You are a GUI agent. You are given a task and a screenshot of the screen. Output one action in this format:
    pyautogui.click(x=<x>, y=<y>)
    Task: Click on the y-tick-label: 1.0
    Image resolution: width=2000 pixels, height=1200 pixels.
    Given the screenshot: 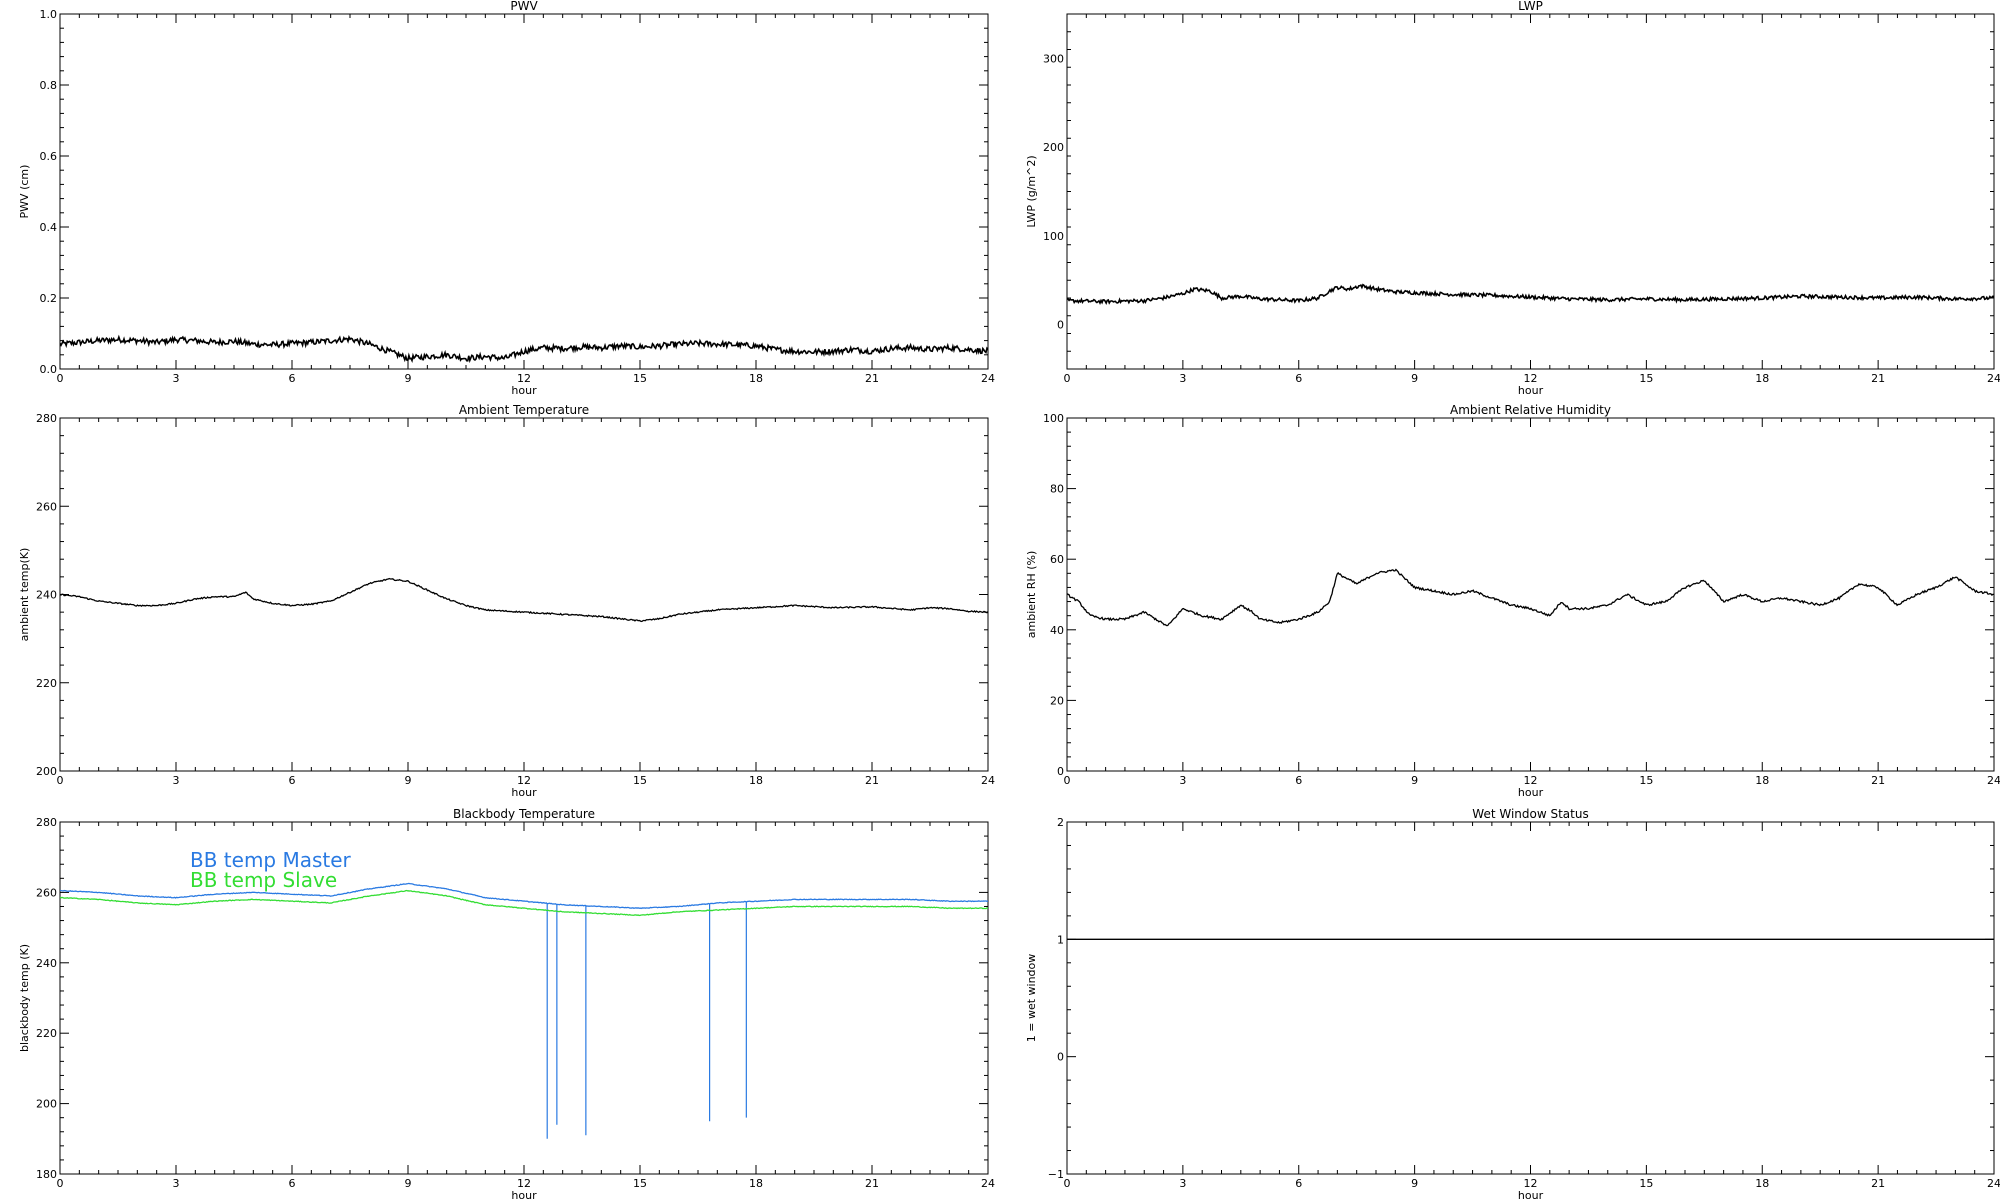 What is the action you would take?
    pyautogui.click(x=49, y=14)
    